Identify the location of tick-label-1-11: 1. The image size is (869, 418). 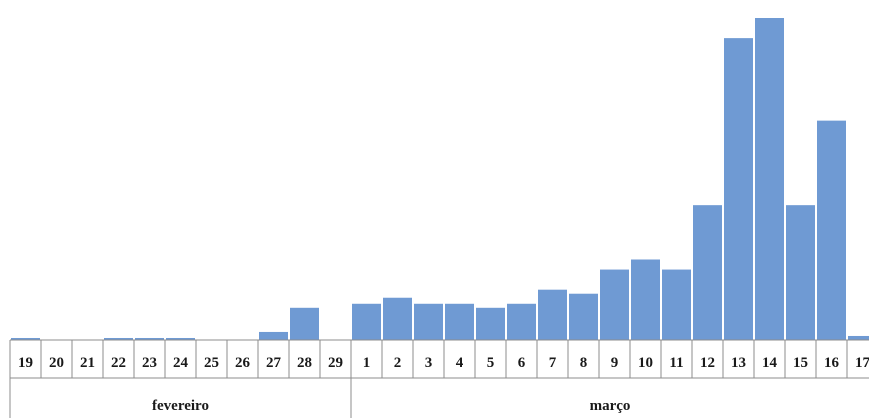
(367, 363).